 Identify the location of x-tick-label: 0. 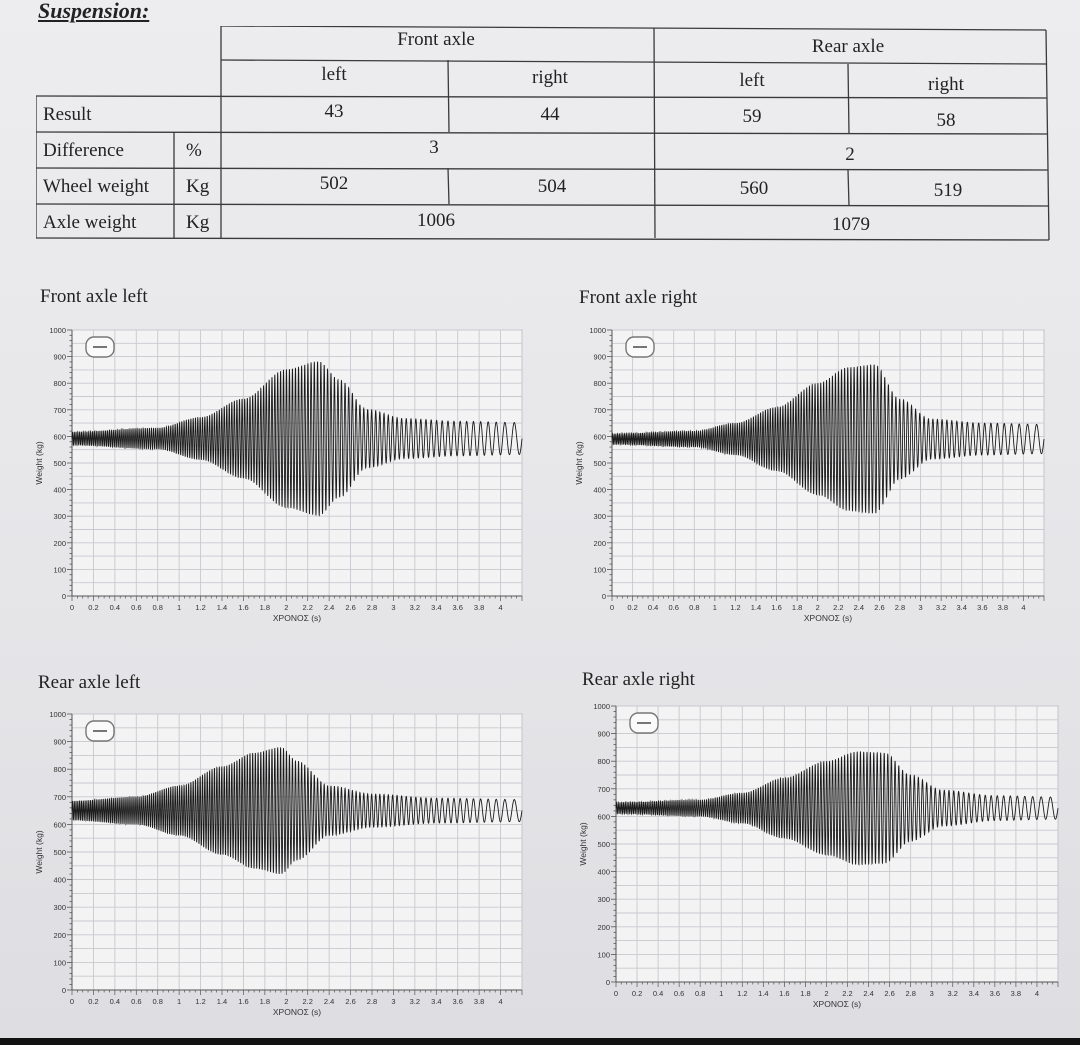
(616, 993).